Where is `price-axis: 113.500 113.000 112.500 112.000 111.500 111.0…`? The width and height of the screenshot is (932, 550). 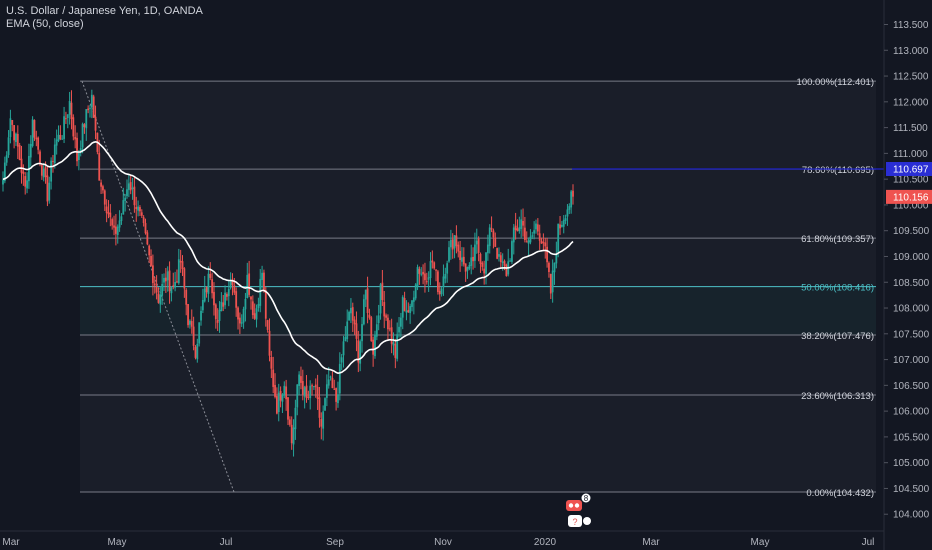
price-axis: 113.500 113.000 112.500 112.000 111.500 111.0… is located at coordinates (907, 270).